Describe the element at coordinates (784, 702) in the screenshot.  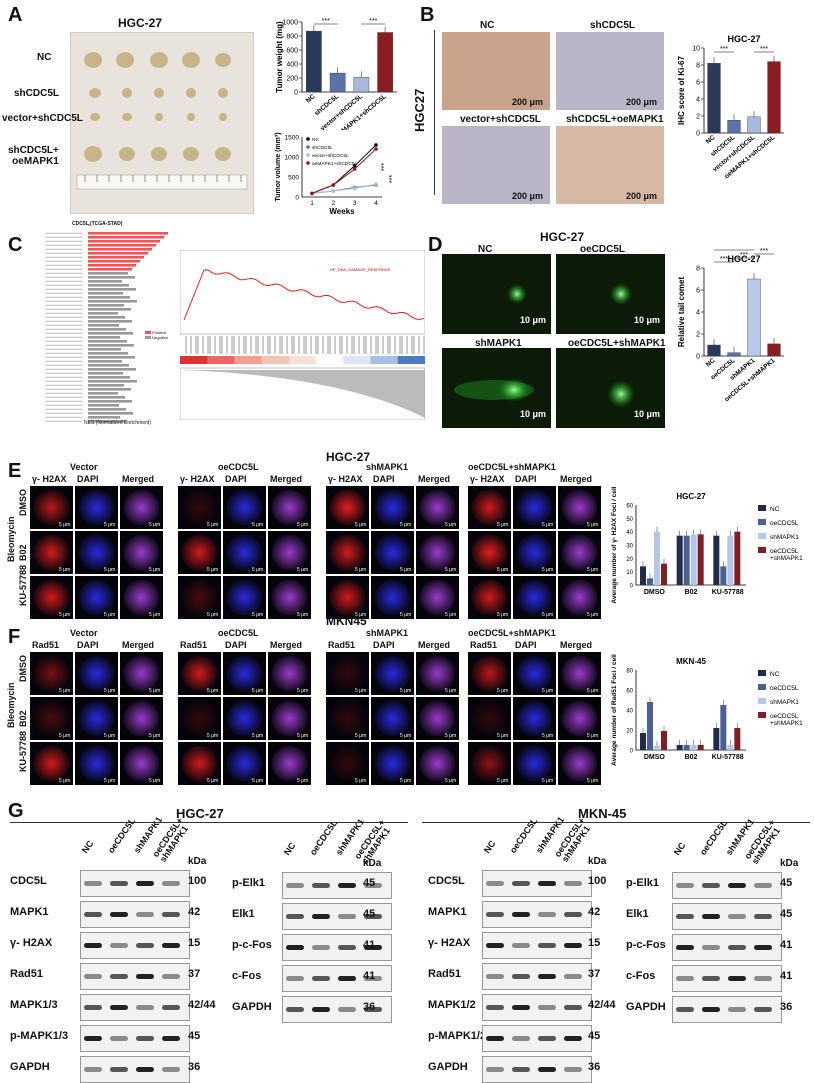
I see `legend-label: shMAPK1` at that location.